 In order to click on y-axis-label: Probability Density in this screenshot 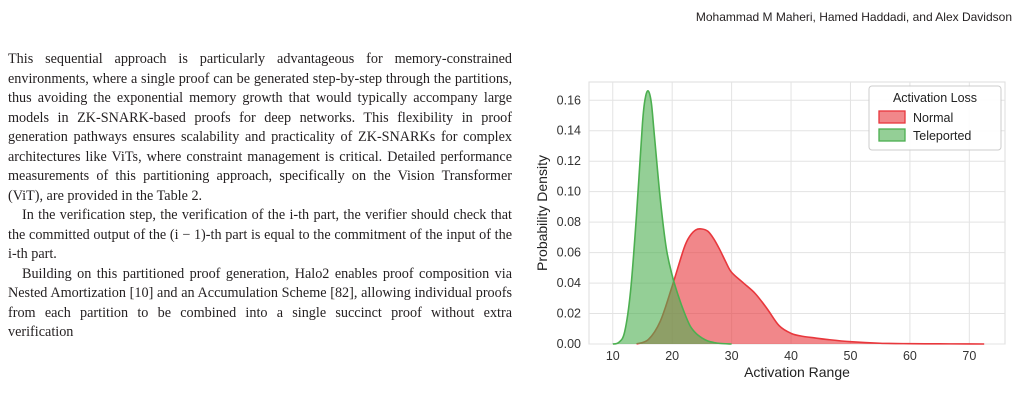, I will do `click(542, 213)`.